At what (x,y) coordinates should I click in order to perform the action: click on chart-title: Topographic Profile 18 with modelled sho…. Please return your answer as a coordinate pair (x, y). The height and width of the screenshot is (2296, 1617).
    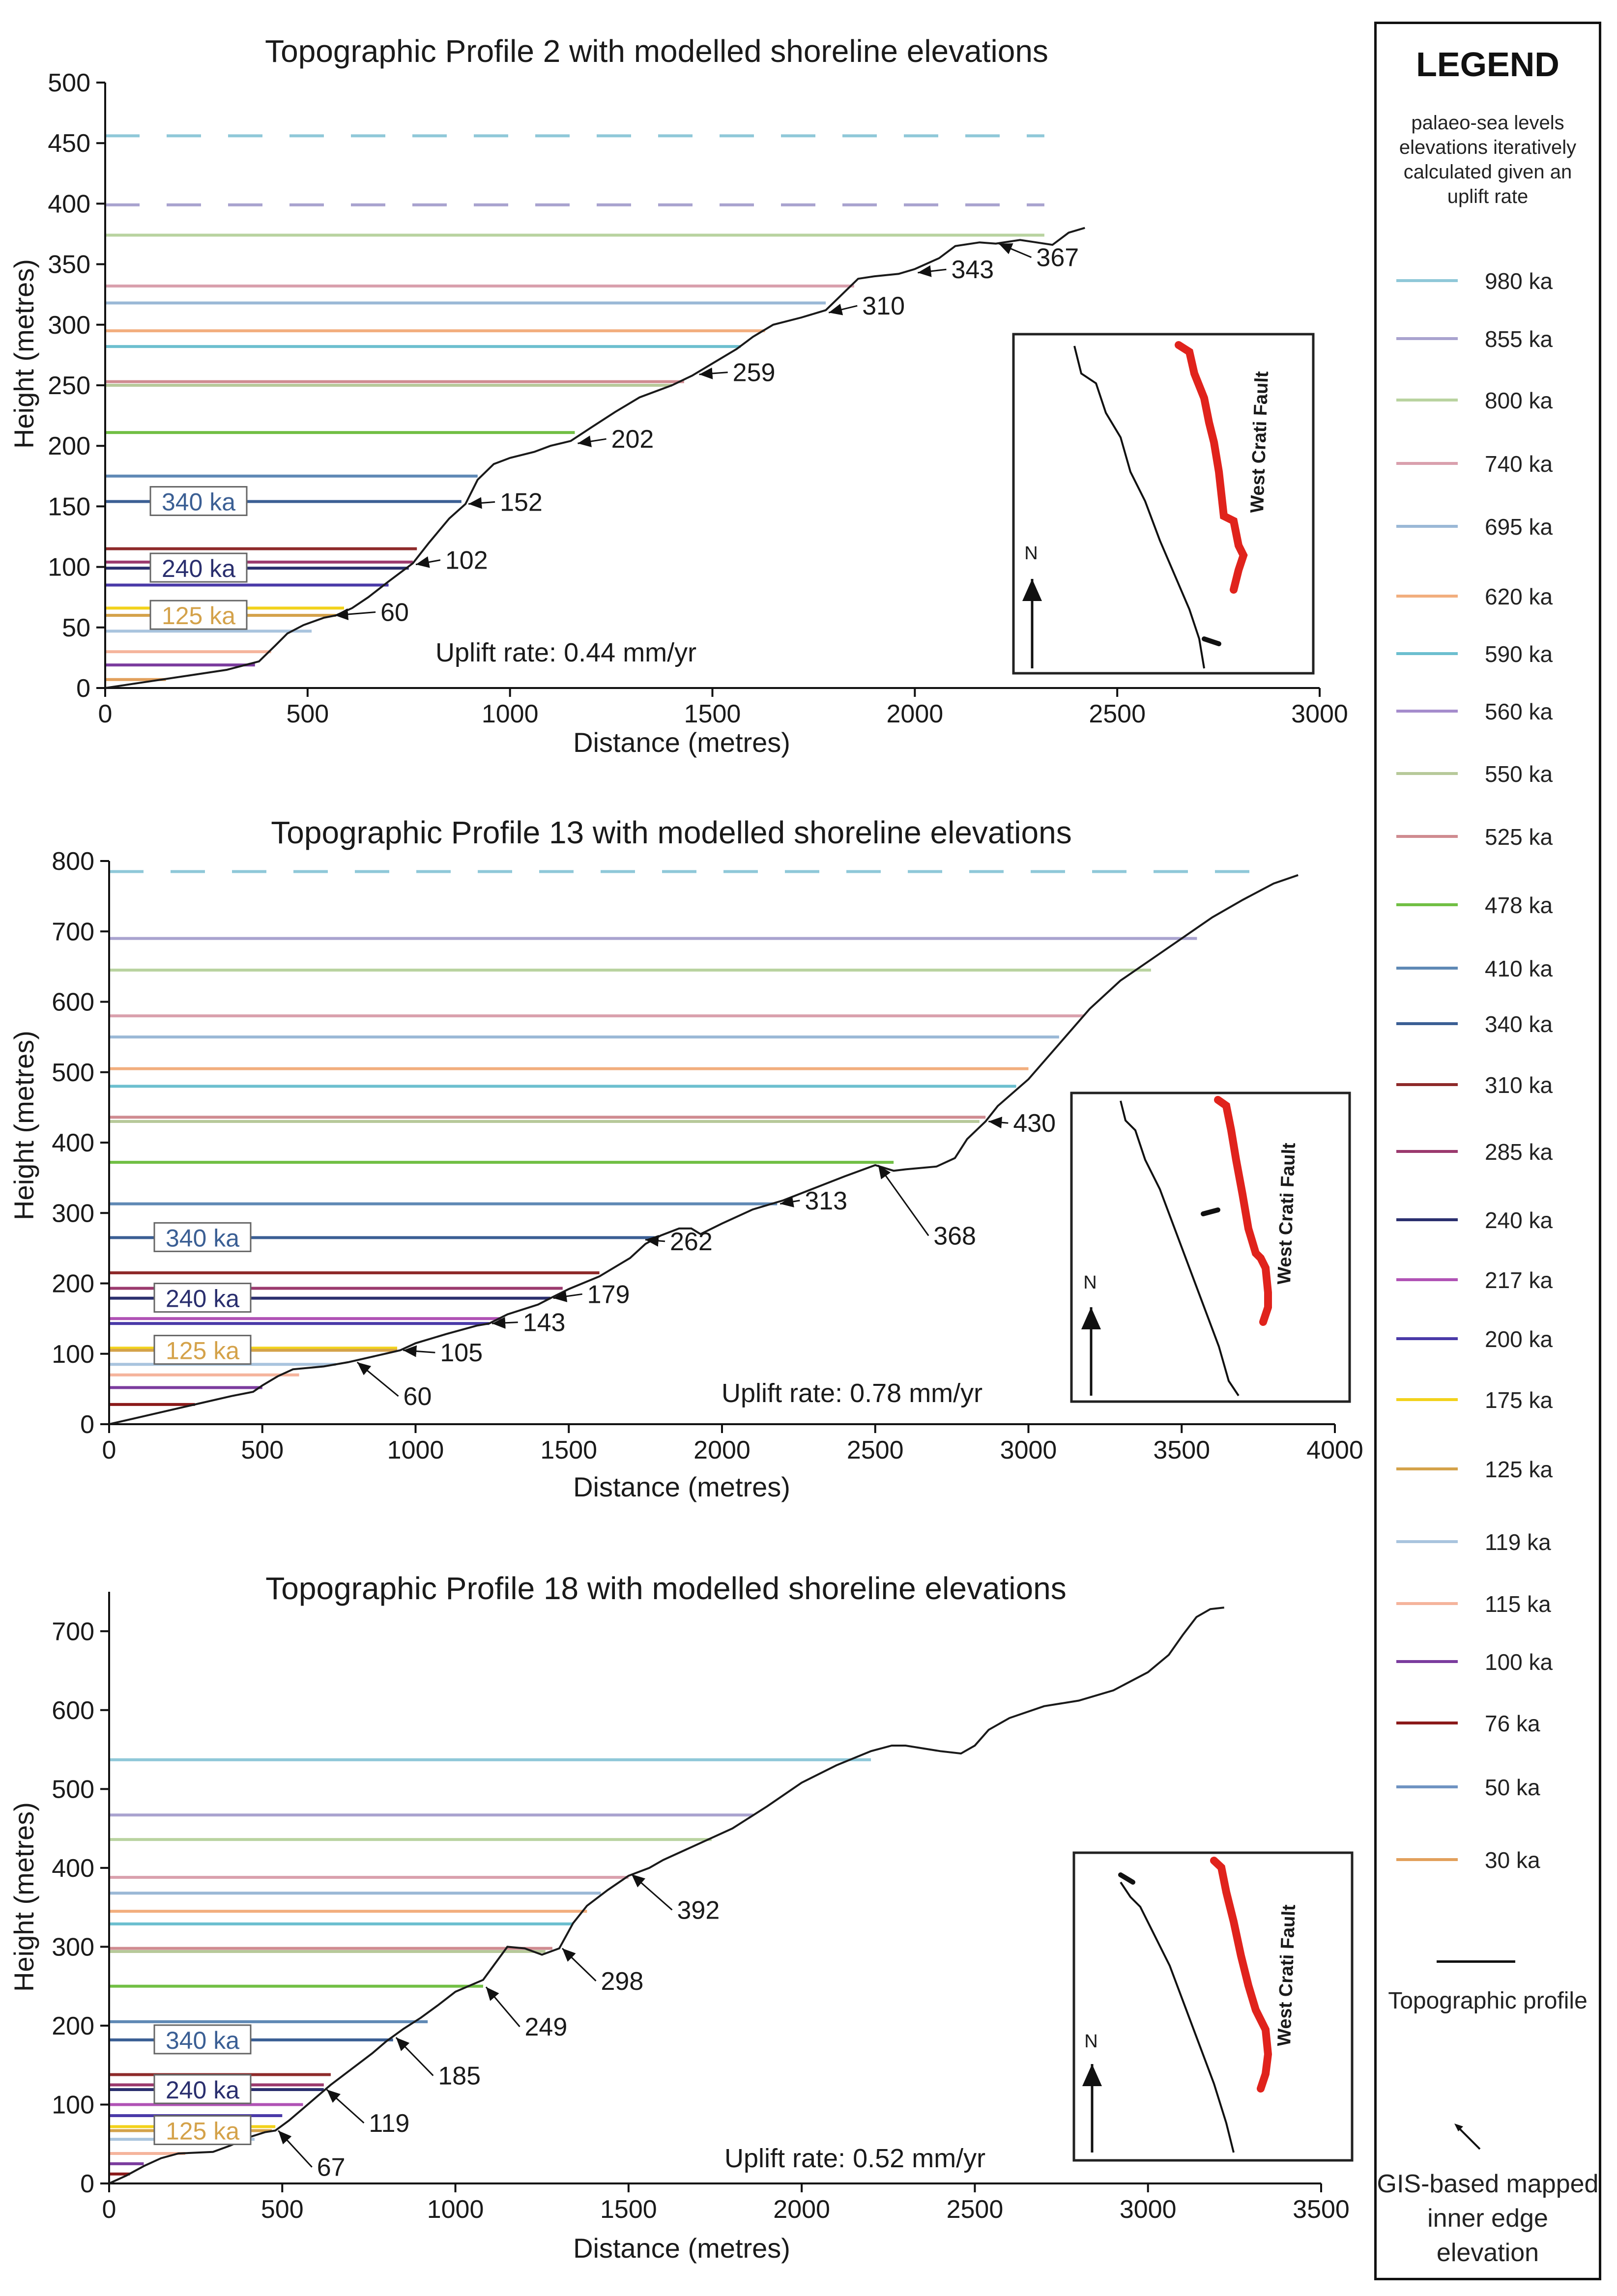
    Looking at the image, I should click on (666, 1589).